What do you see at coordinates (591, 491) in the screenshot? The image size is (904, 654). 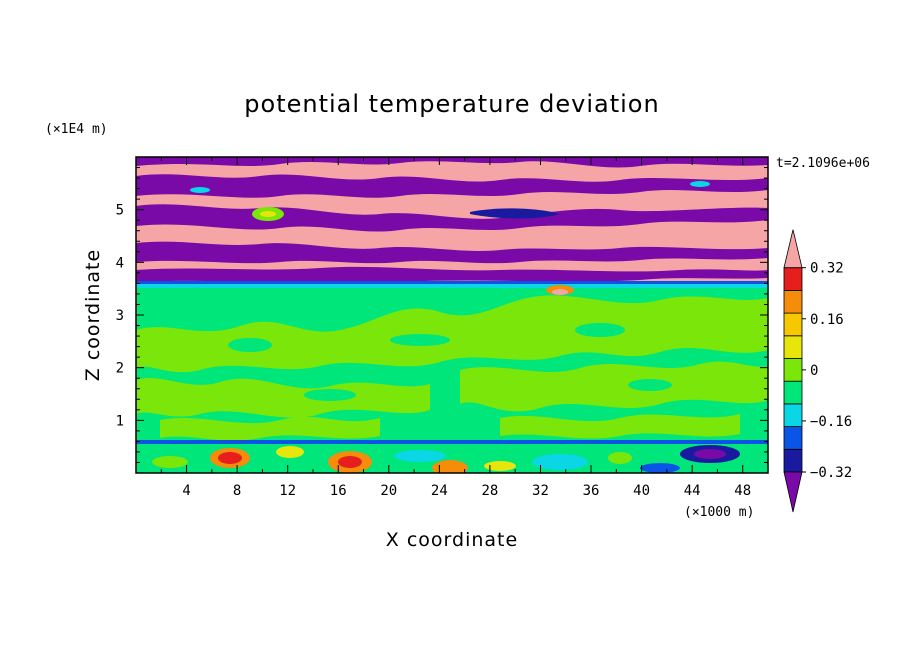 I see `x-tick-label: 36` at bounding box center [591, 491].